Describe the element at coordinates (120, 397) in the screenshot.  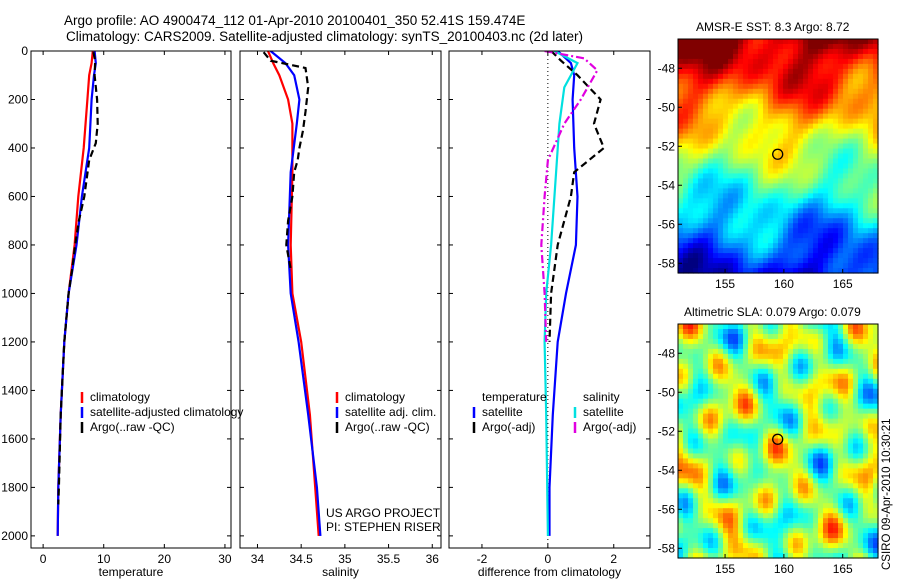
I see `temperature-legend-label: climatology` at that location.